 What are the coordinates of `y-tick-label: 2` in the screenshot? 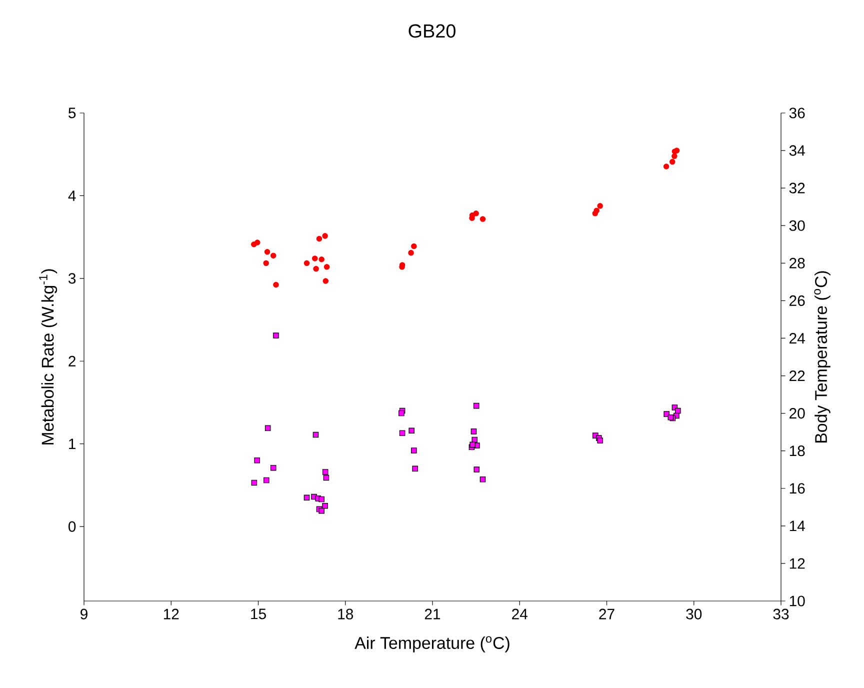 It's located at (72, 361).